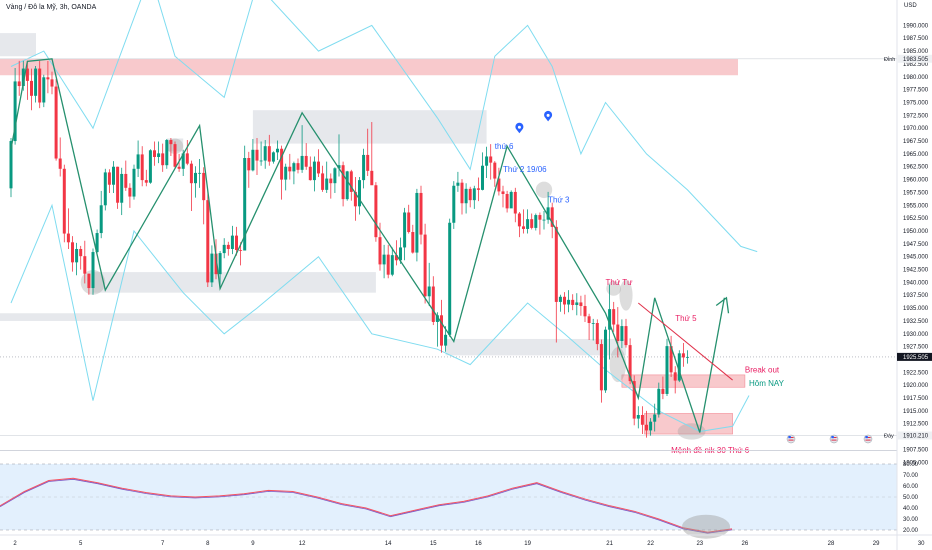  What do you see at coordinates (916, 116) in the screenshot?
I see `price-tick-label: 1972.500` at bounding box center [916, 116].